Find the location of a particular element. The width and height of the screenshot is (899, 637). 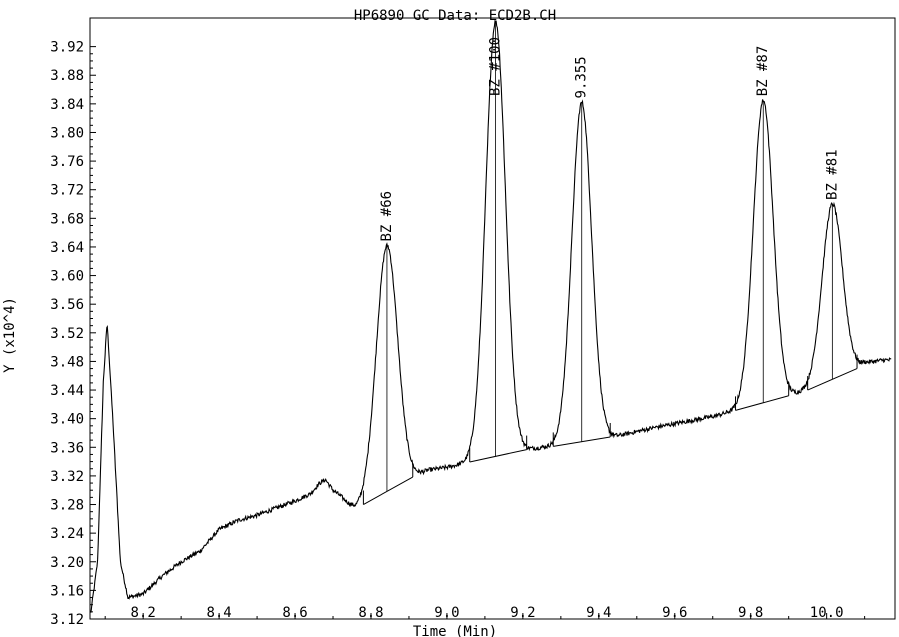

y-tick-label: 3.48 is located at coordinates (67, 362).